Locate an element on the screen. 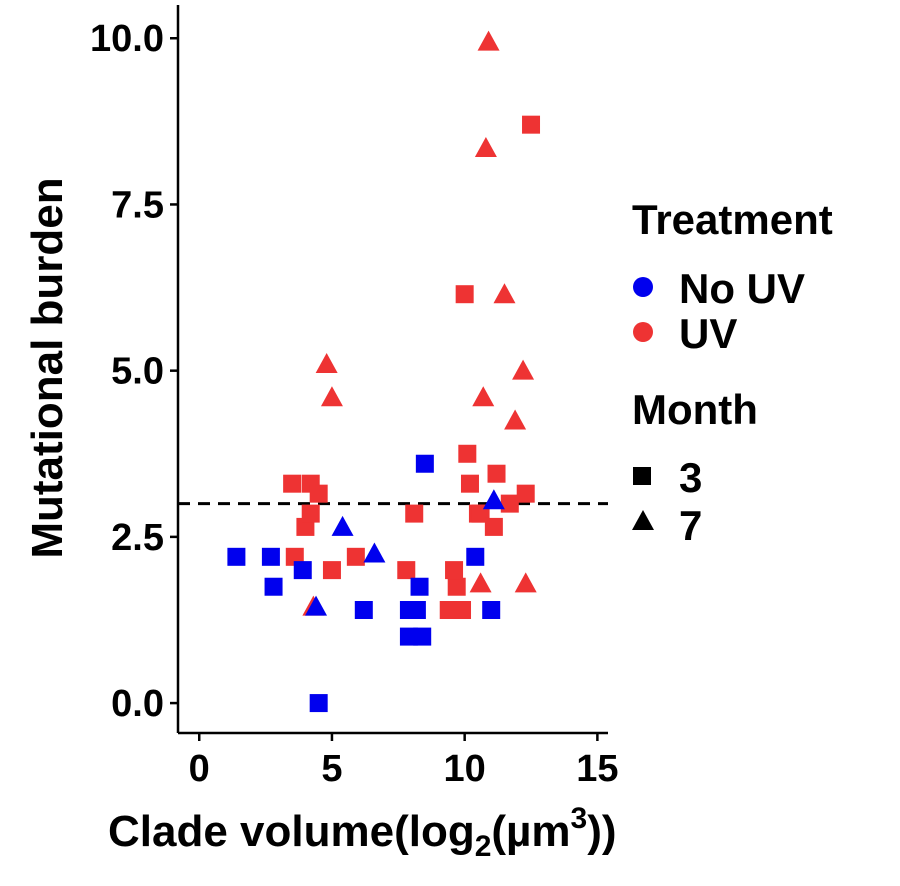 This screenshot has height=886, width=900. x-axis-title: Clade volume(log2(µm3)) is located at coordinates (362, 832).